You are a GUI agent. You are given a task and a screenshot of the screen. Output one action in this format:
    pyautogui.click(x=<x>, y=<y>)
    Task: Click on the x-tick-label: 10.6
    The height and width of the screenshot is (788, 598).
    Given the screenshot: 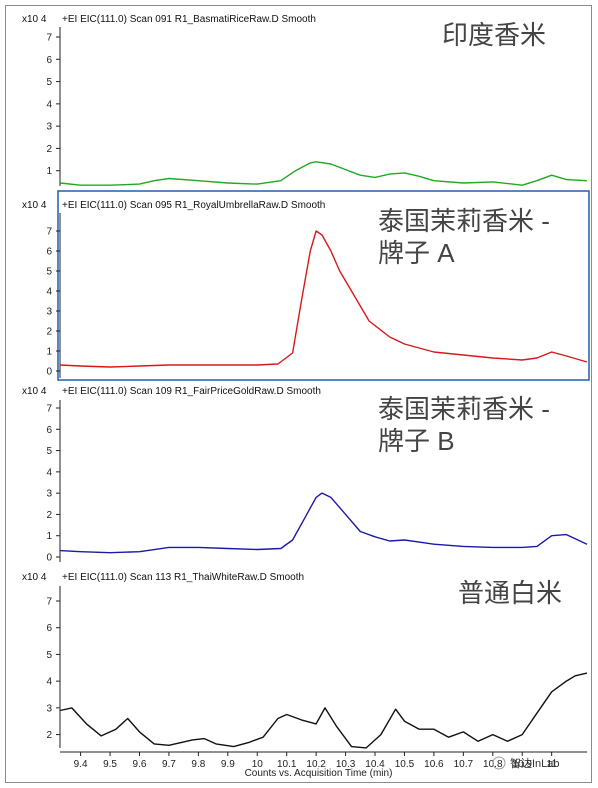 What is the action you would take?
    pyautogui.click(x=434, y=764)
    